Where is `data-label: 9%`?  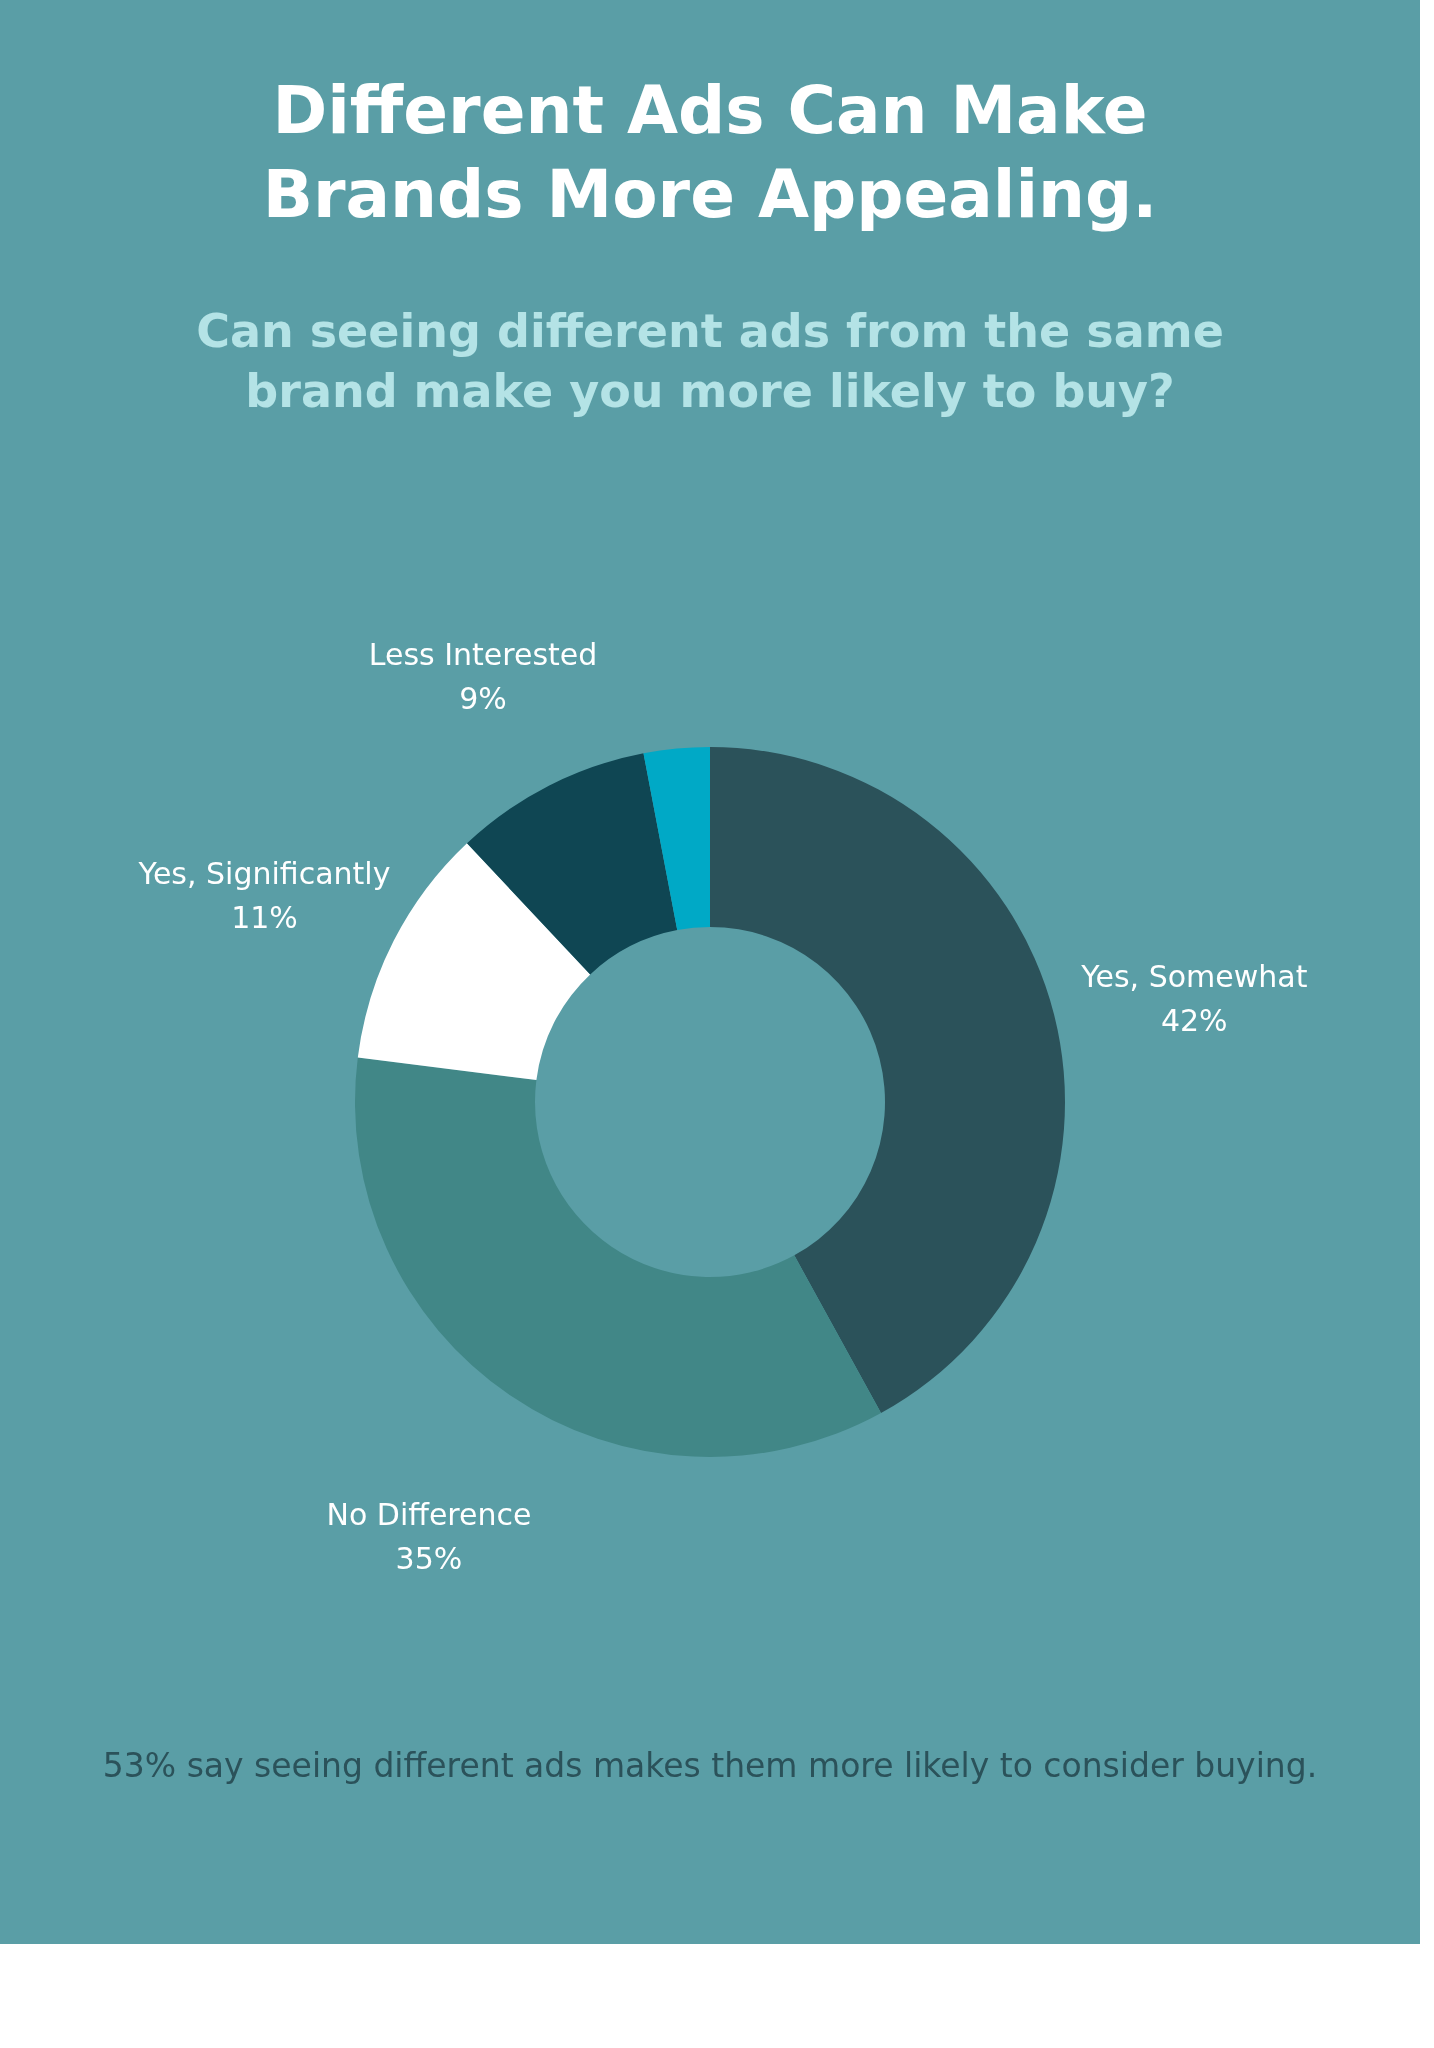 data-label: 9% is located at coordinates (483, 699).